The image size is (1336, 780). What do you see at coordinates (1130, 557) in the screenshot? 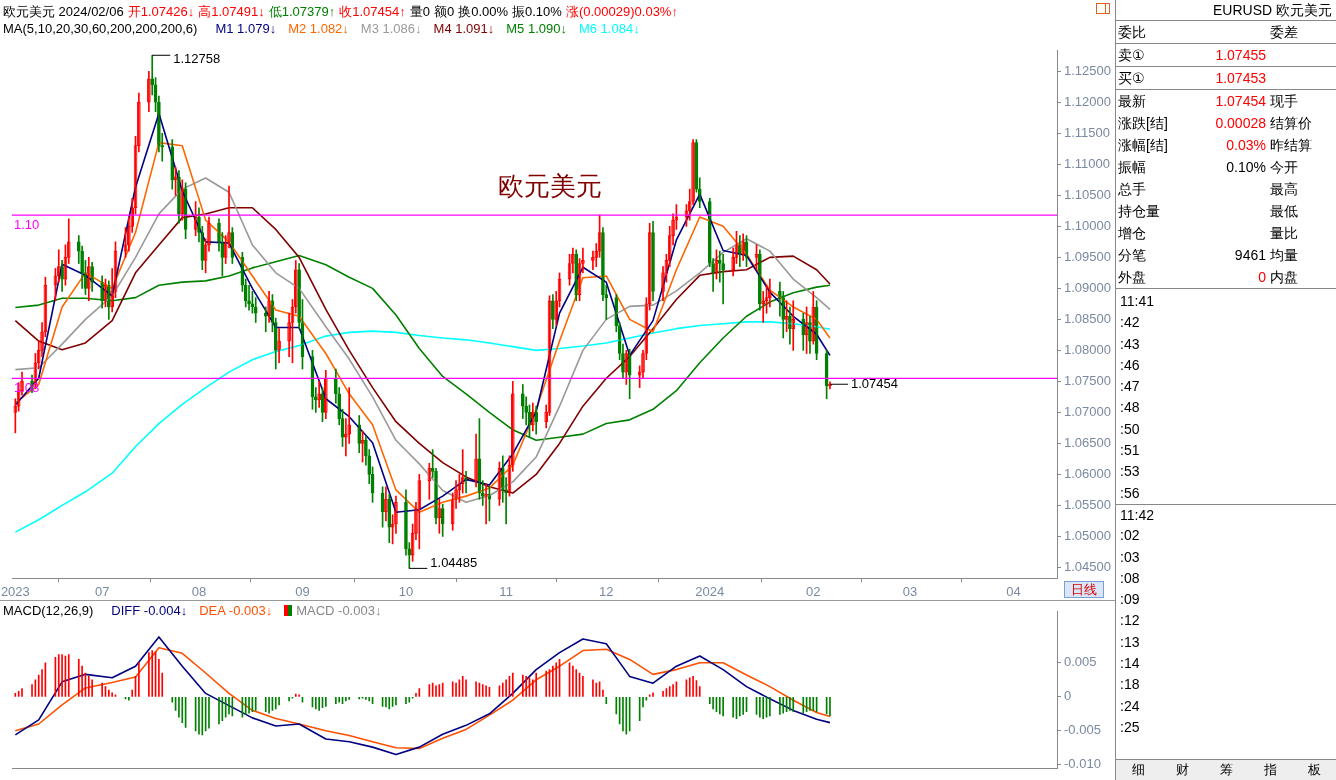
I see `text: :03` at bounding box center [1130, 557].